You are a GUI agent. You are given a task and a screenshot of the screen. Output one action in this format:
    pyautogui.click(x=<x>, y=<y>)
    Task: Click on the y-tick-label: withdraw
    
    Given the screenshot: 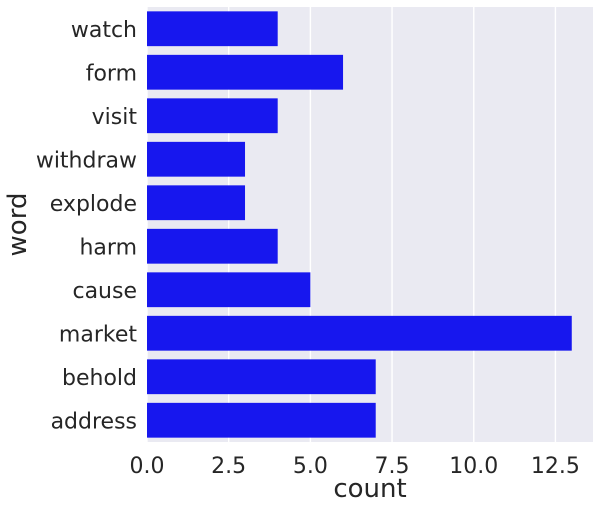 What is the action you would take?
    pyautogui.click(x=86, y=160)
    